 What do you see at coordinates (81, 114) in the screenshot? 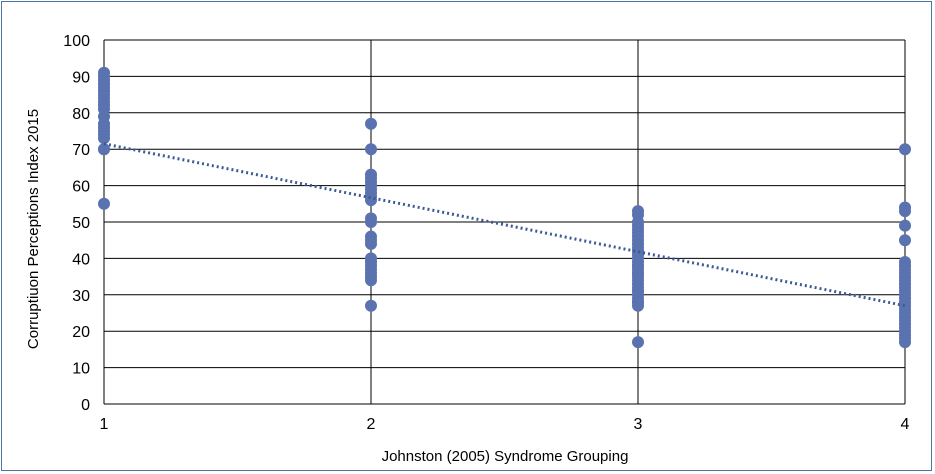
I see `y-tick-label: 80` at bounding box center [81, 114].